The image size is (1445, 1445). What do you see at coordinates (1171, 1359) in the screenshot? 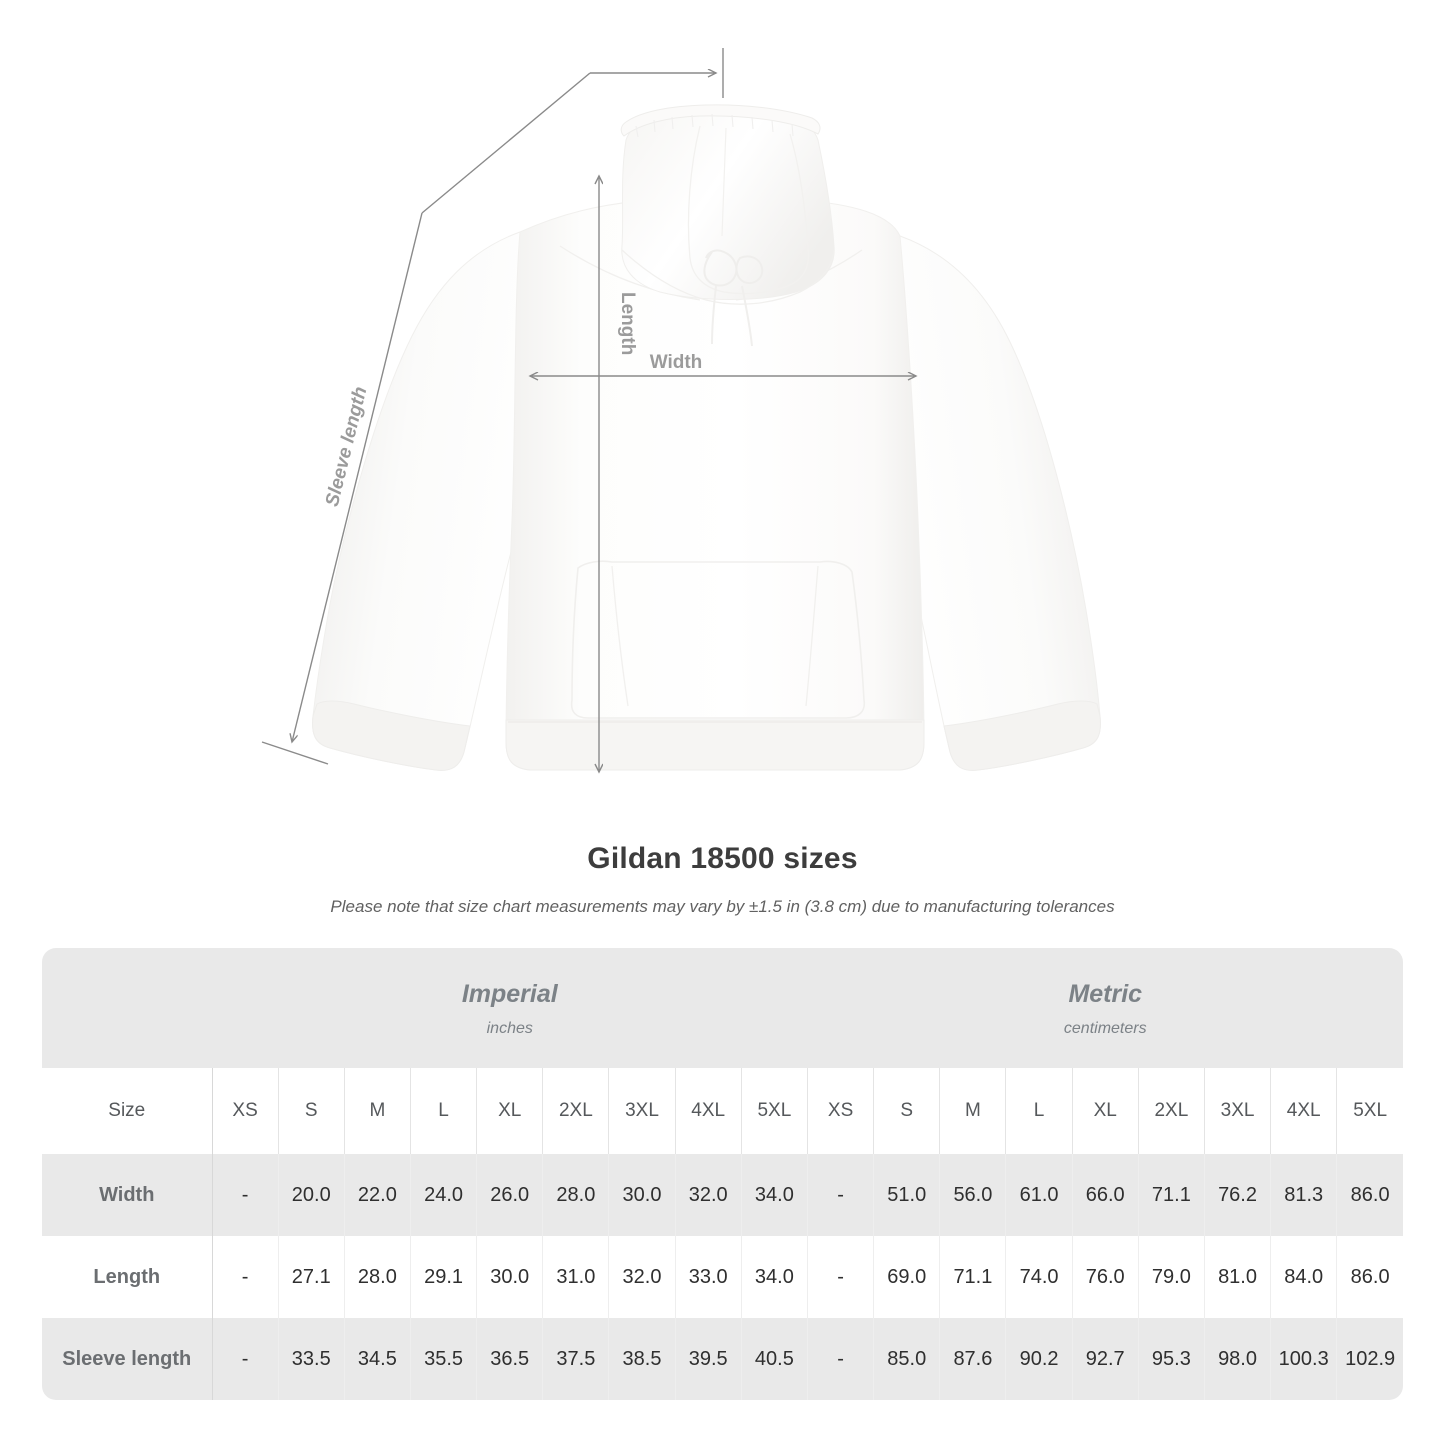
I see `cell-value: 95.3` at bounding box center [1171, 1359].